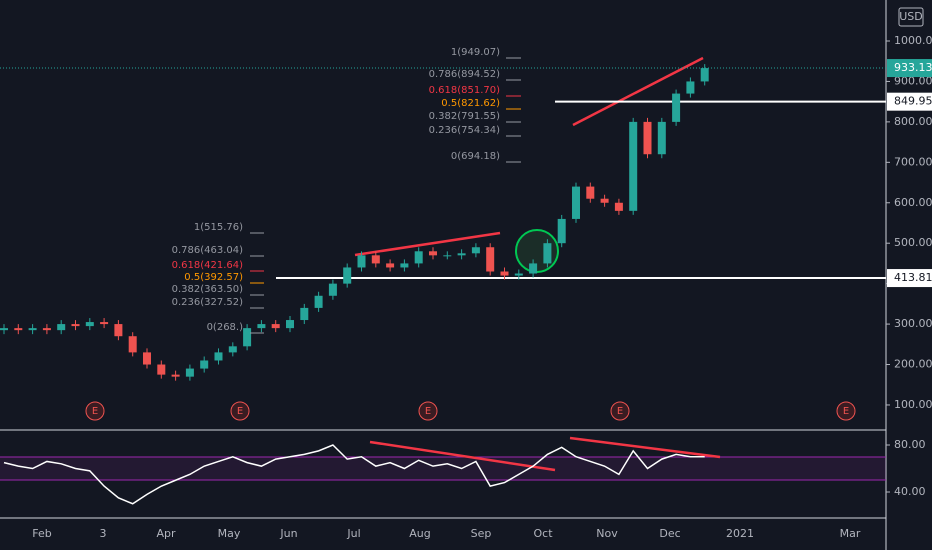  I want to click on price-tick-label: 300.00, so click(913, 323).